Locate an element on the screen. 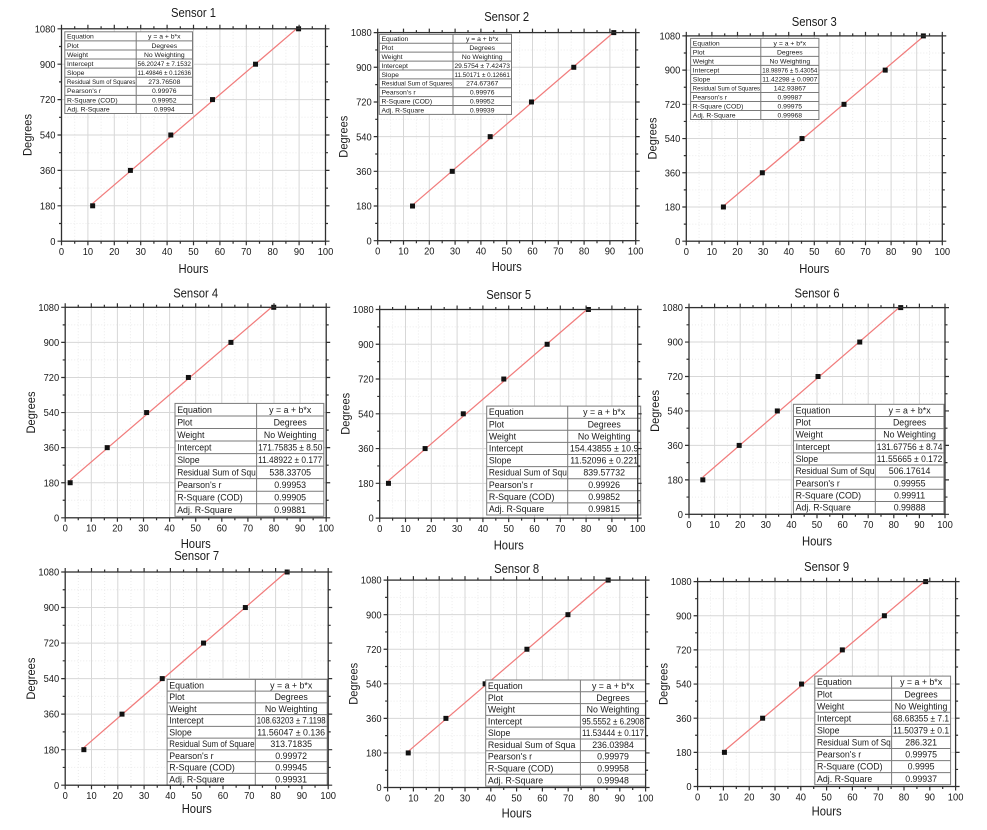 This screenshot has width=987, height=830. svg-text: Residual Sum of Squares is located at coordinates (417, 84).